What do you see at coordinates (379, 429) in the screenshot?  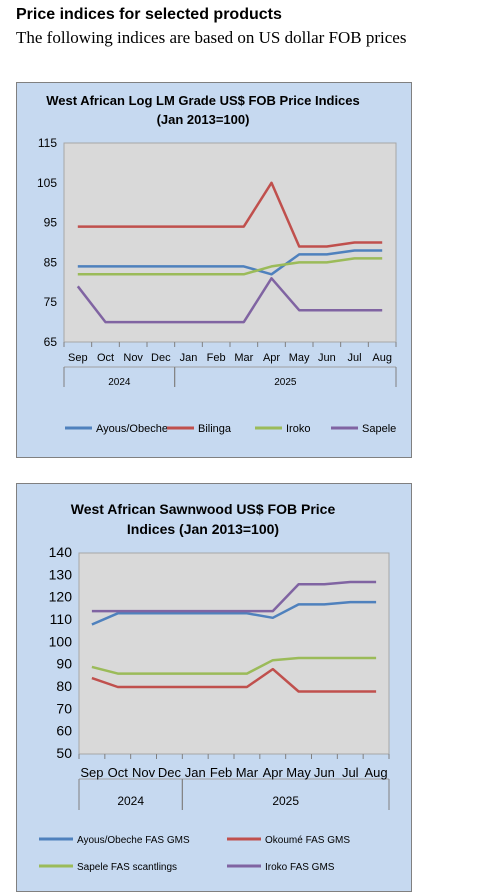 I see `legend-label: Sapele` at bounding box center [379, 429].